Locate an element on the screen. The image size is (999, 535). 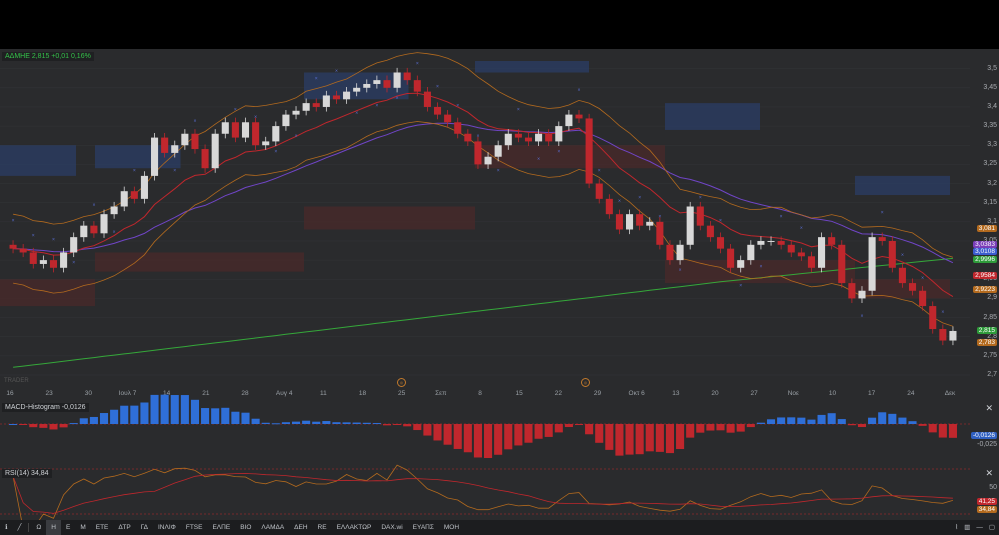
toolbar-item: ΔΕΗ is located at coordinates (301, 527).